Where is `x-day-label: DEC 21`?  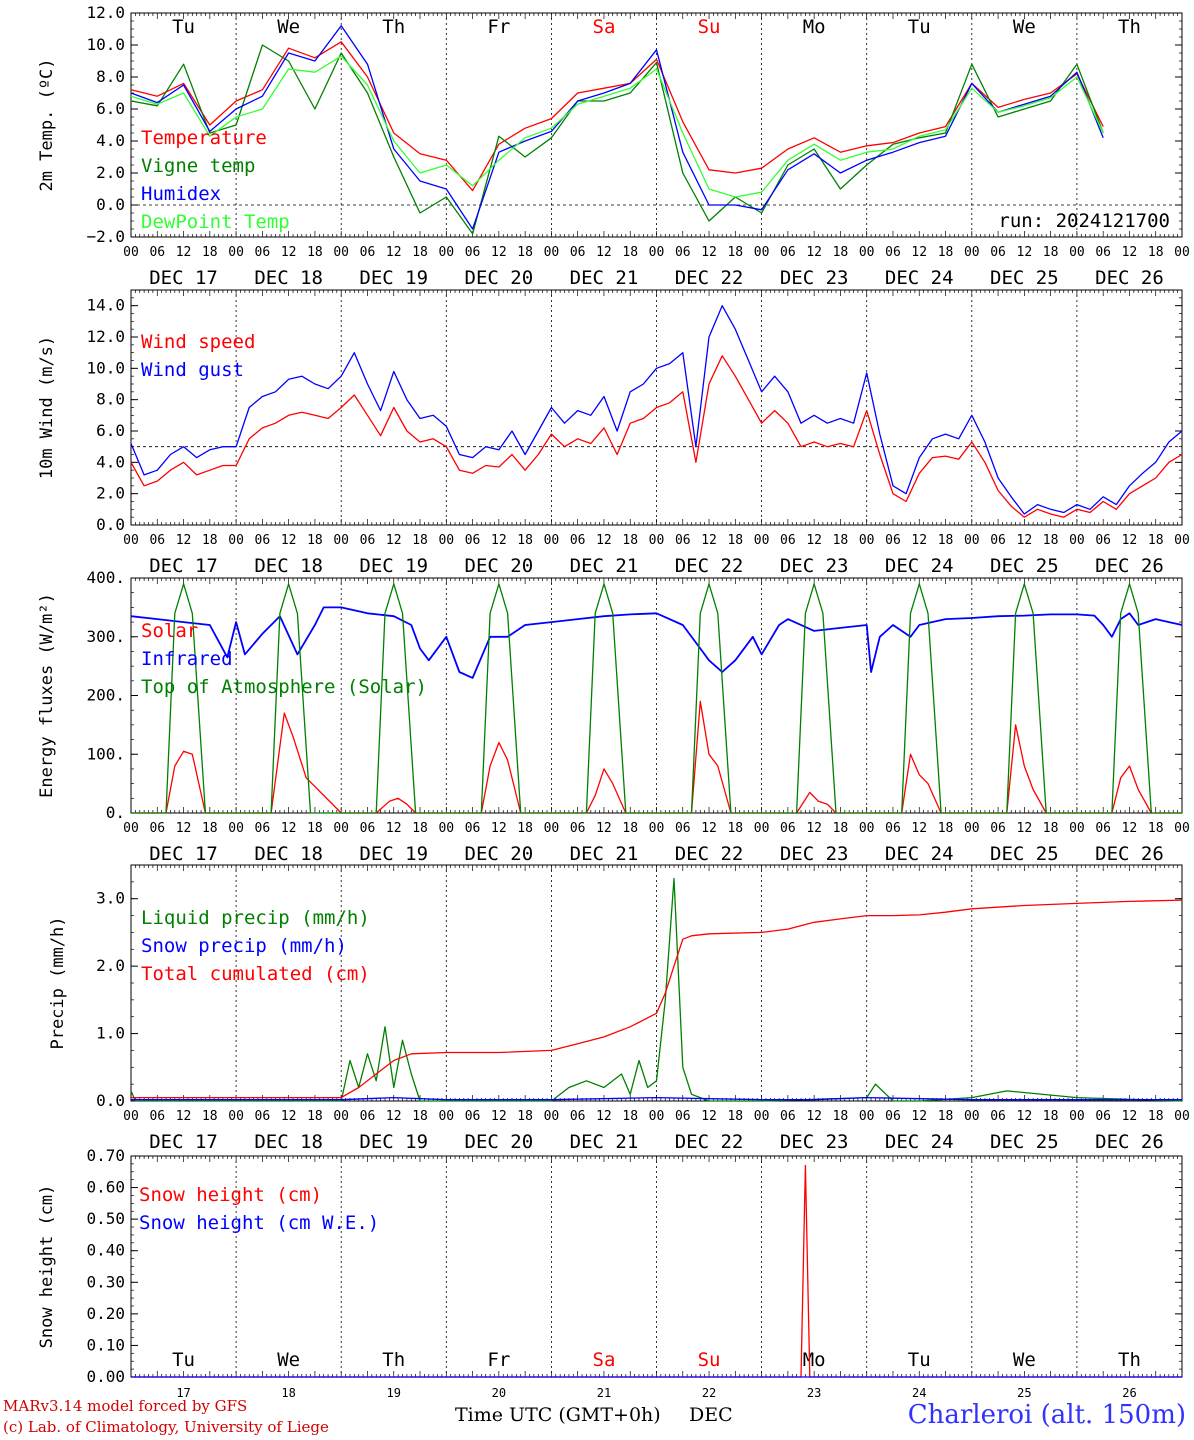 x-day-label: DEC 21 is located at coordinates (604, 566).